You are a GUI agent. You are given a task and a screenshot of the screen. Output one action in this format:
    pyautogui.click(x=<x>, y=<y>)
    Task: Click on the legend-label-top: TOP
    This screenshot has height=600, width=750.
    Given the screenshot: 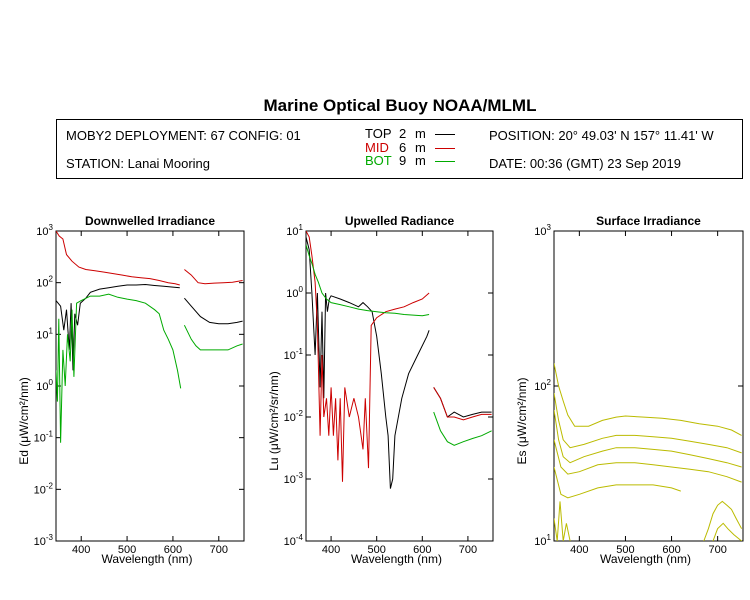 What is the action you would take?
    pyautogui.click(x=378, y=133)
    